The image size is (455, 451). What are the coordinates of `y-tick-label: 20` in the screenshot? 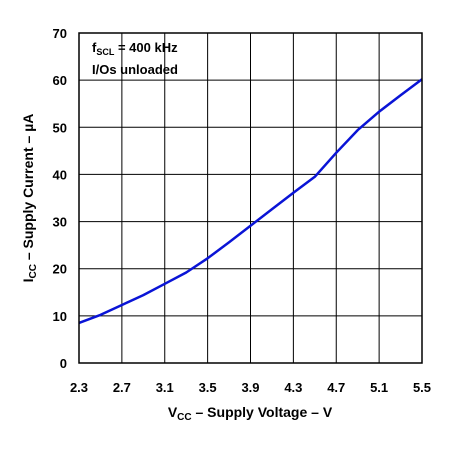 It's located at (60, 269).